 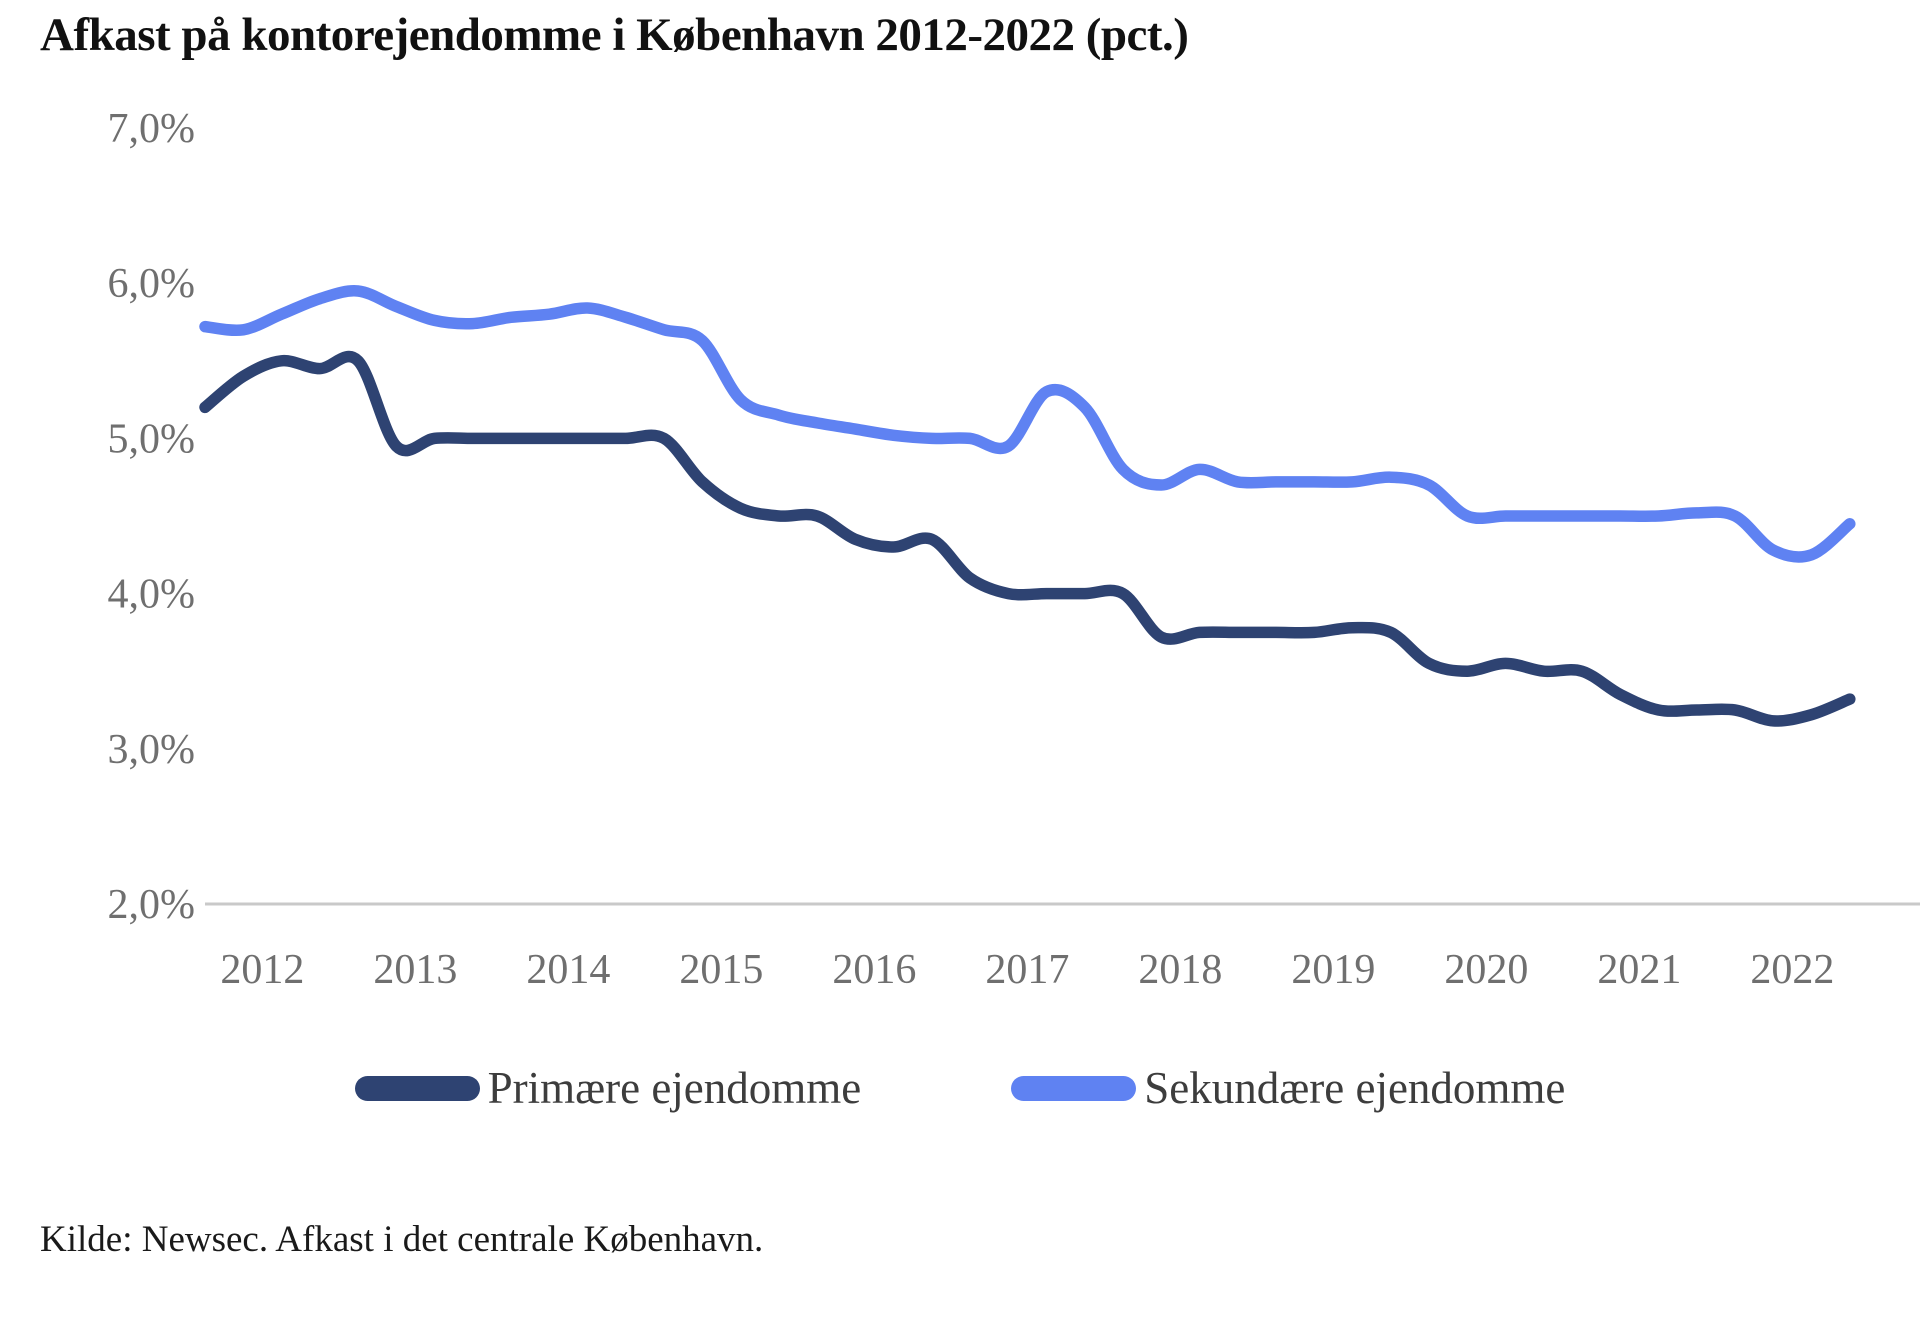 I want to click on x-tick-label-10: 2022, so click(x=1792, y=970).